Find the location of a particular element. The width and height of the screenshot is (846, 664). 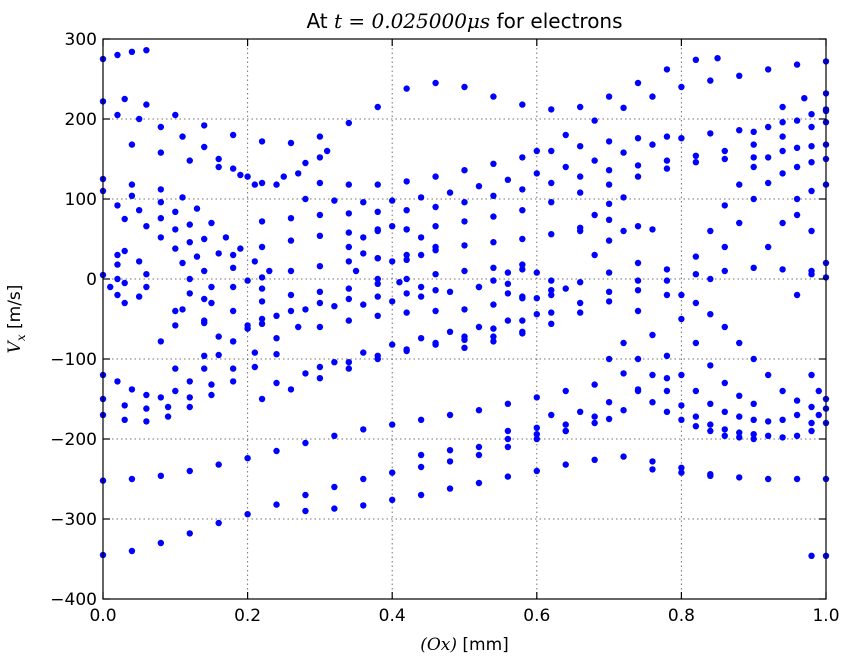

x-axis-label: (Ox) [mm] is located at coordinates (464, 645).